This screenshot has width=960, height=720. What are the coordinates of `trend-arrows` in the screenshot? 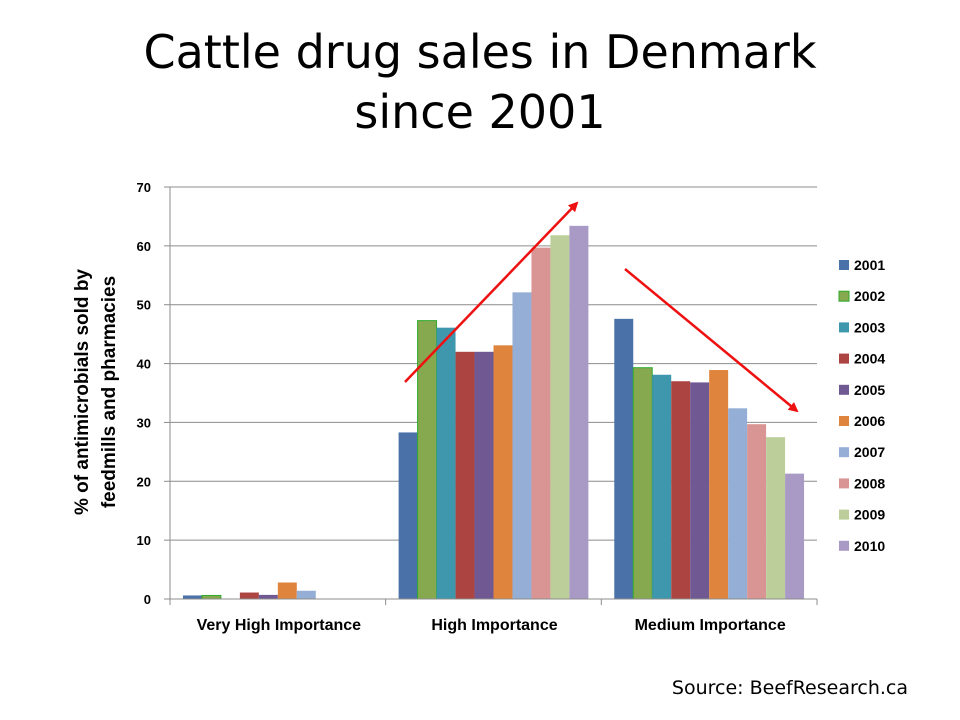 It's located at (601, 307).